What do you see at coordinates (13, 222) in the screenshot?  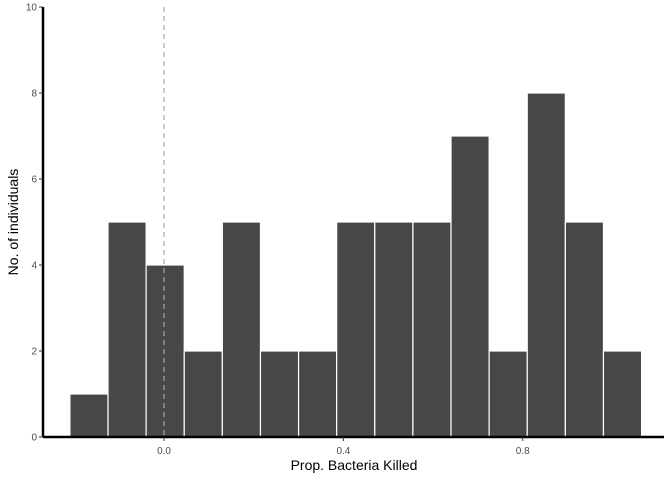 I see `y-axis-title: No. of individuals` at bounding box center [13, 222].